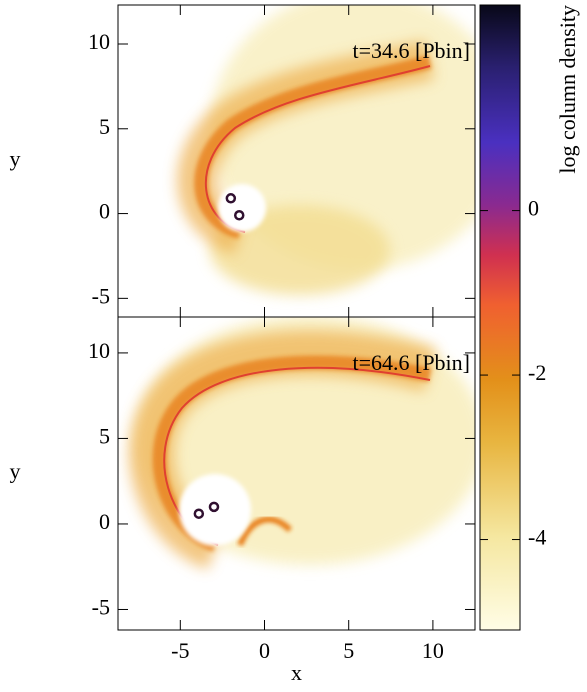 Image resolution: width=587 pixels, height=692 pixels. What do you see at coordinates (533, 208) in the screenshot?
I see `colorbar-tick-label: 0` at bounding box center [533, 208].